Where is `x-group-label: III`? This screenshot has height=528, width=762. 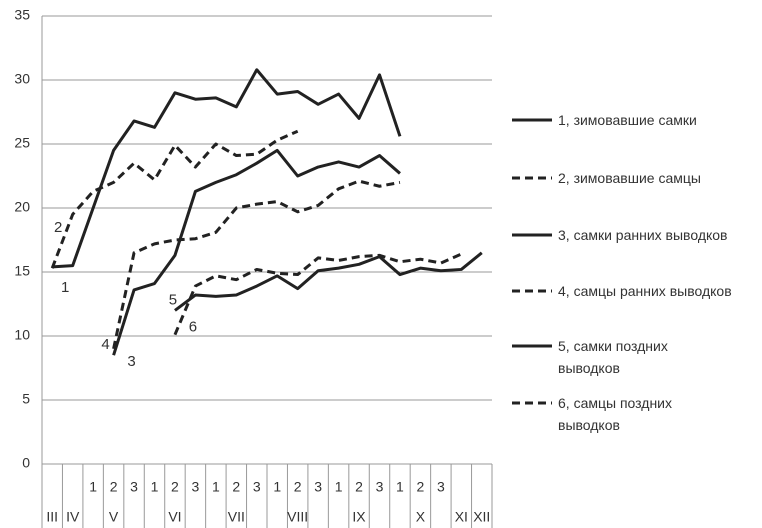
x-group-label: III is located at coordinates (52, 517).